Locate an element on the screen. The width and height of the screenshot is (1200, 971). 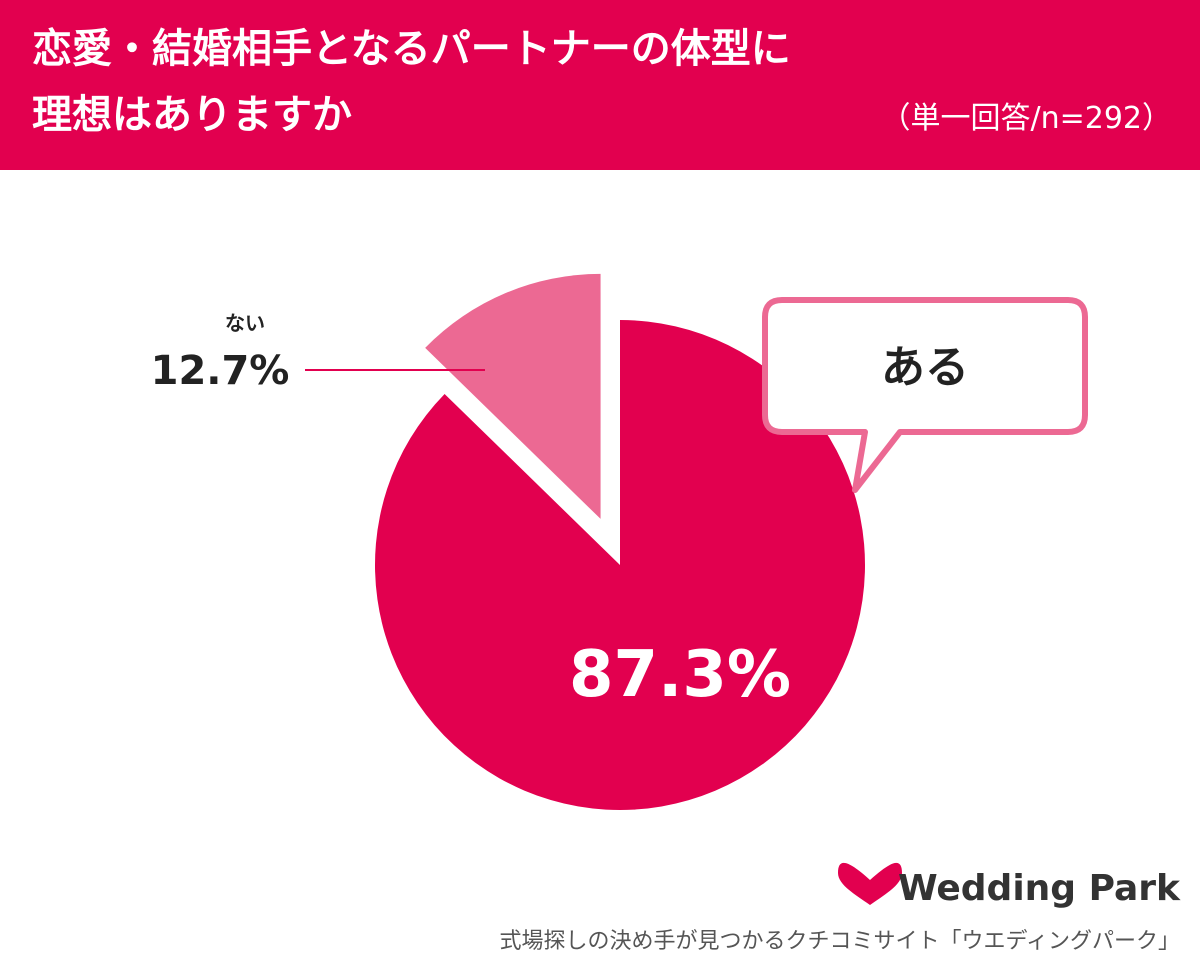
chart-subtitle: （単一回答/n=292） is located at coordinates (1026, 118).